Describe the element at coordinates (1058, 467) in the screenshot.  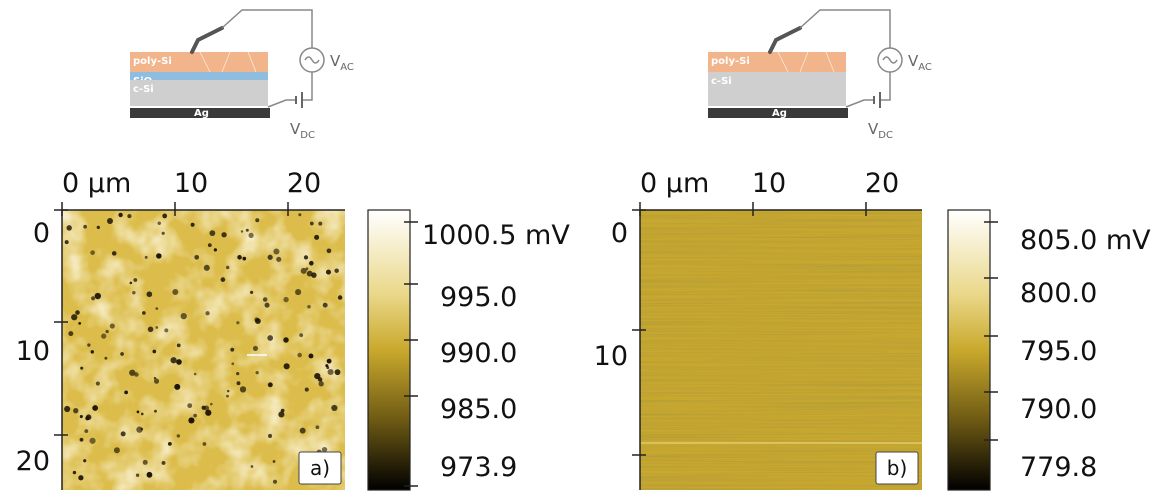
I see `colorbar-label: 779.8` at that location.